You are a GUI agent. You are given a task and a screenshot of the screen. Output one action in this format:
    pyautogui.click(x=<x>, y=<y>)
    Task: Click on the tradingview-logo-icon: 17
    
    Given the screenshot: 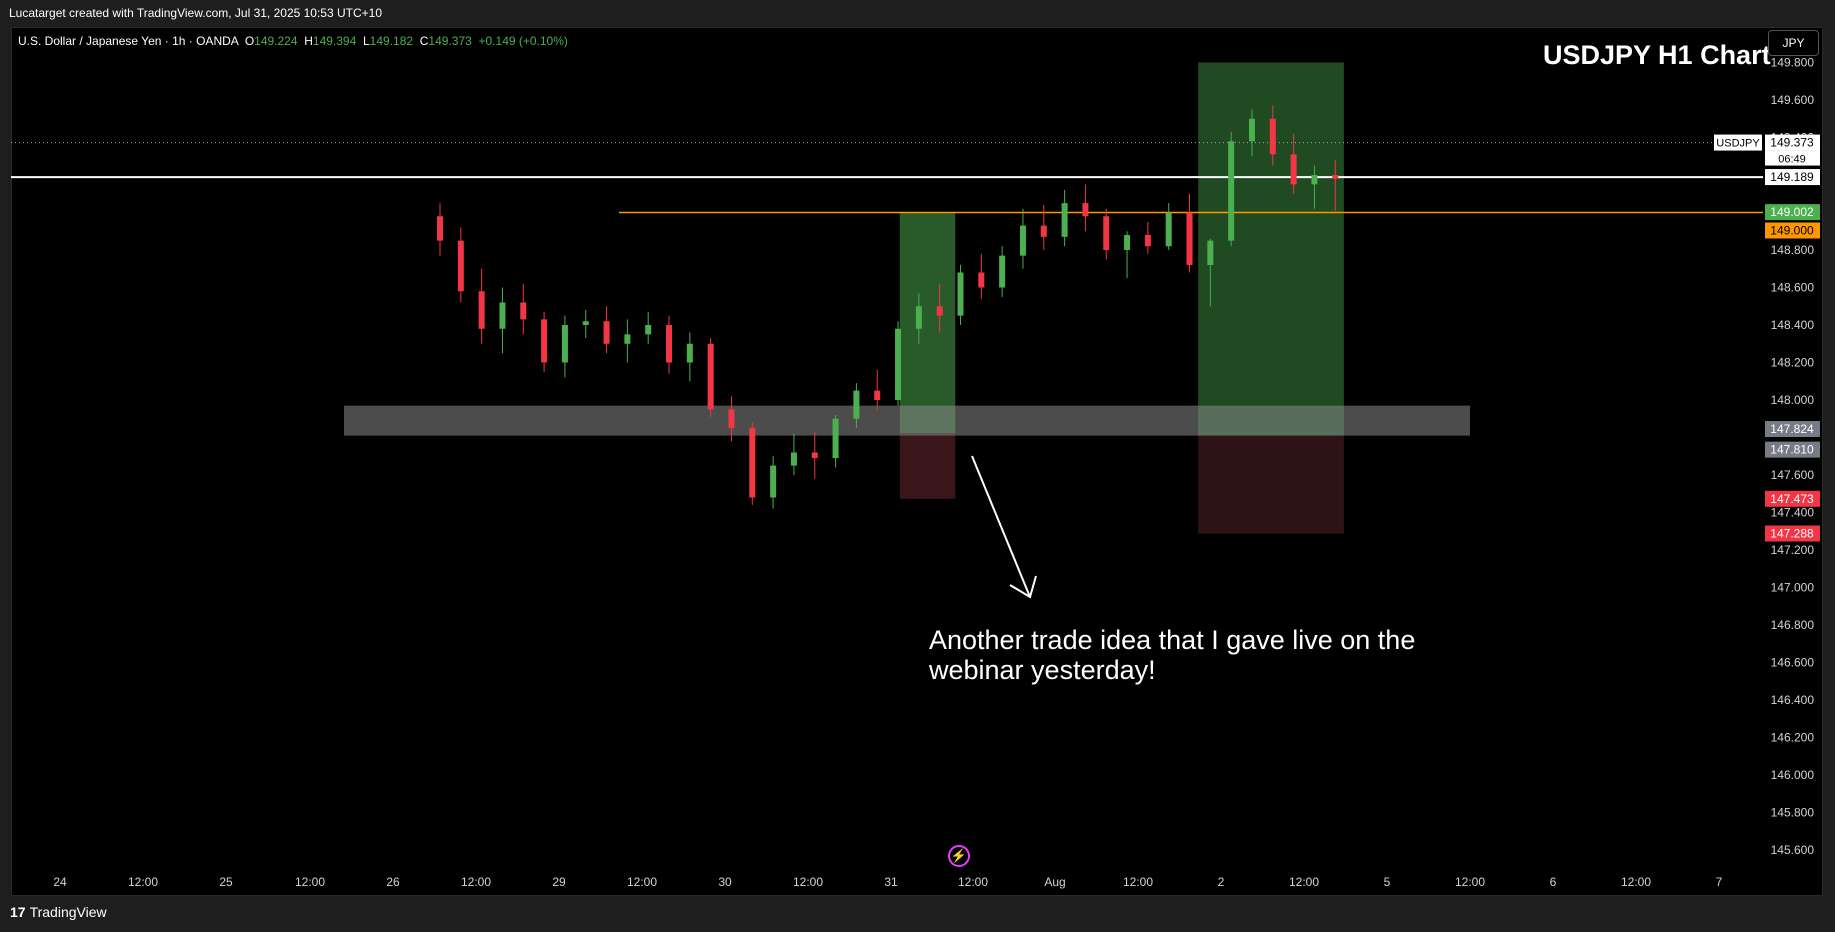 What is the action you would take?
    pyautogui.click(x=18, y=912)
    